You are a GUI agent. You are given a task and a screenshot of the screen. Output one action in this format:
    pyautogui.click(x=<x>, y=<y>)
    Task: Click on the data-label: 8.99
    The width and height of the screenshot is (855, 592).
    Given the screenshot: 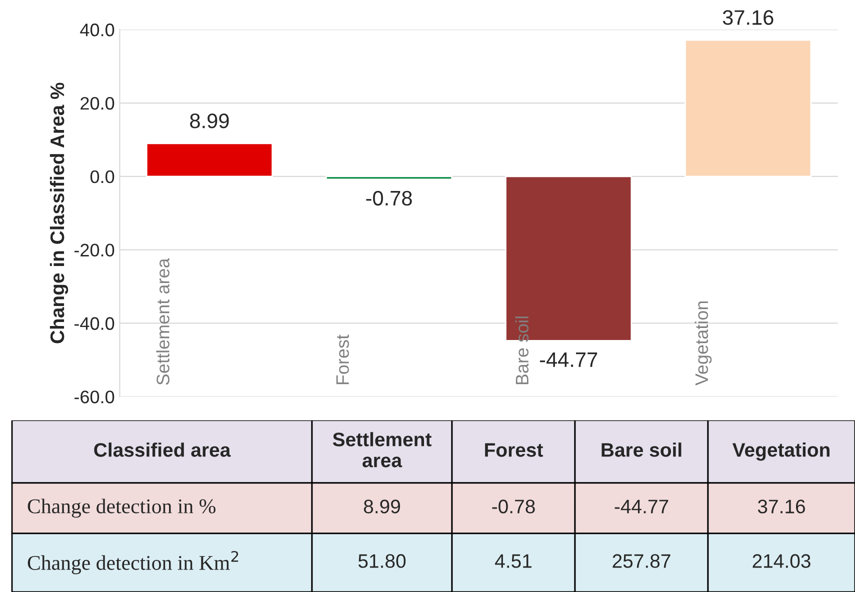 What is the action you would take?
    pyautogui.click(x=209, y=121)
    